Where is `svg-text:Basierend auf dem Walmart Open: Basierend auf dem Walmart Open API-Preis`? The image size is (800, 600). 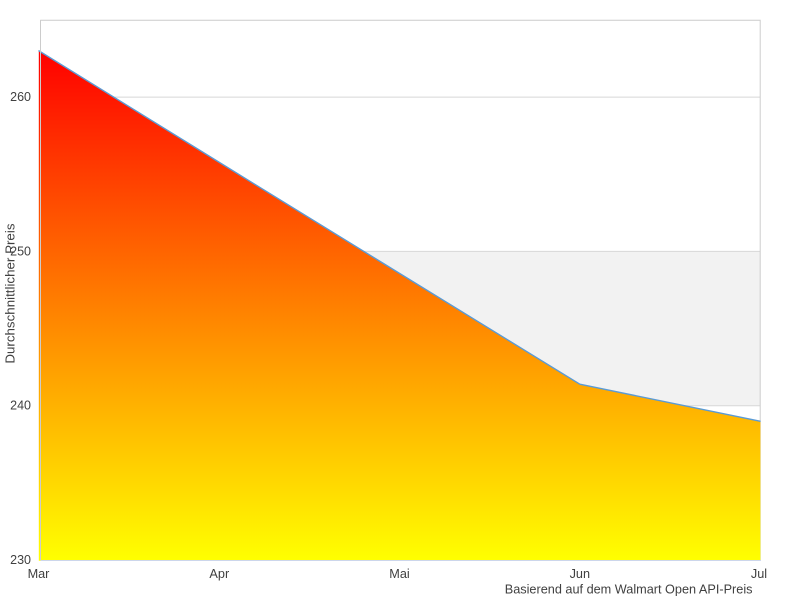 svg-text:Basierend auf dem Walmart Open: Basierend auf dem Walmart Open API-Preis is located at coordinates (629, 590).